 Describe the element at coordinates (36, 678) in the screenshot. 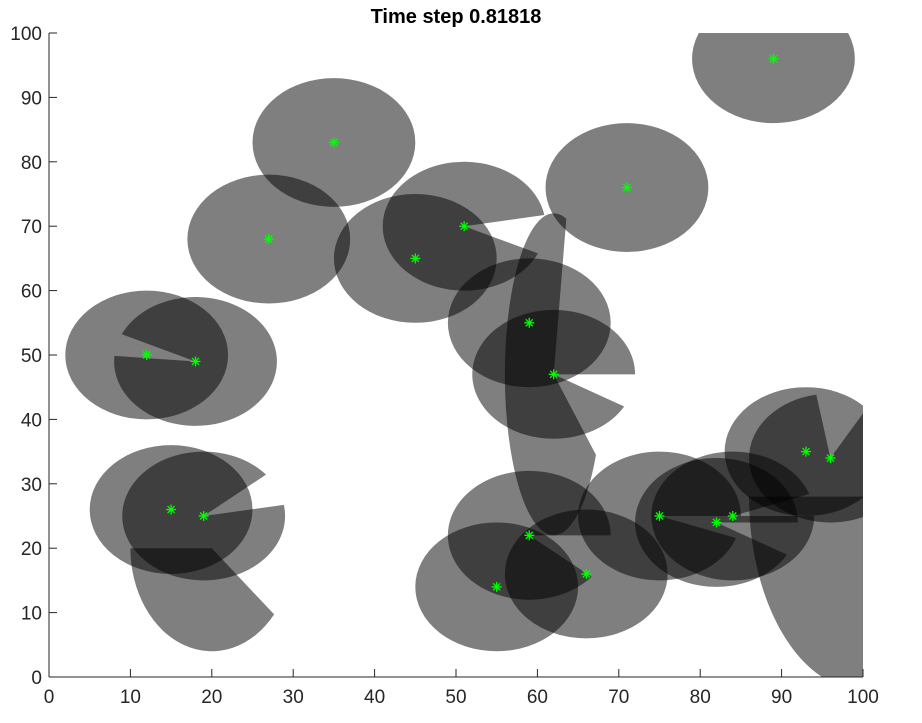

I see `y-tick-label-0: 0` at that location.